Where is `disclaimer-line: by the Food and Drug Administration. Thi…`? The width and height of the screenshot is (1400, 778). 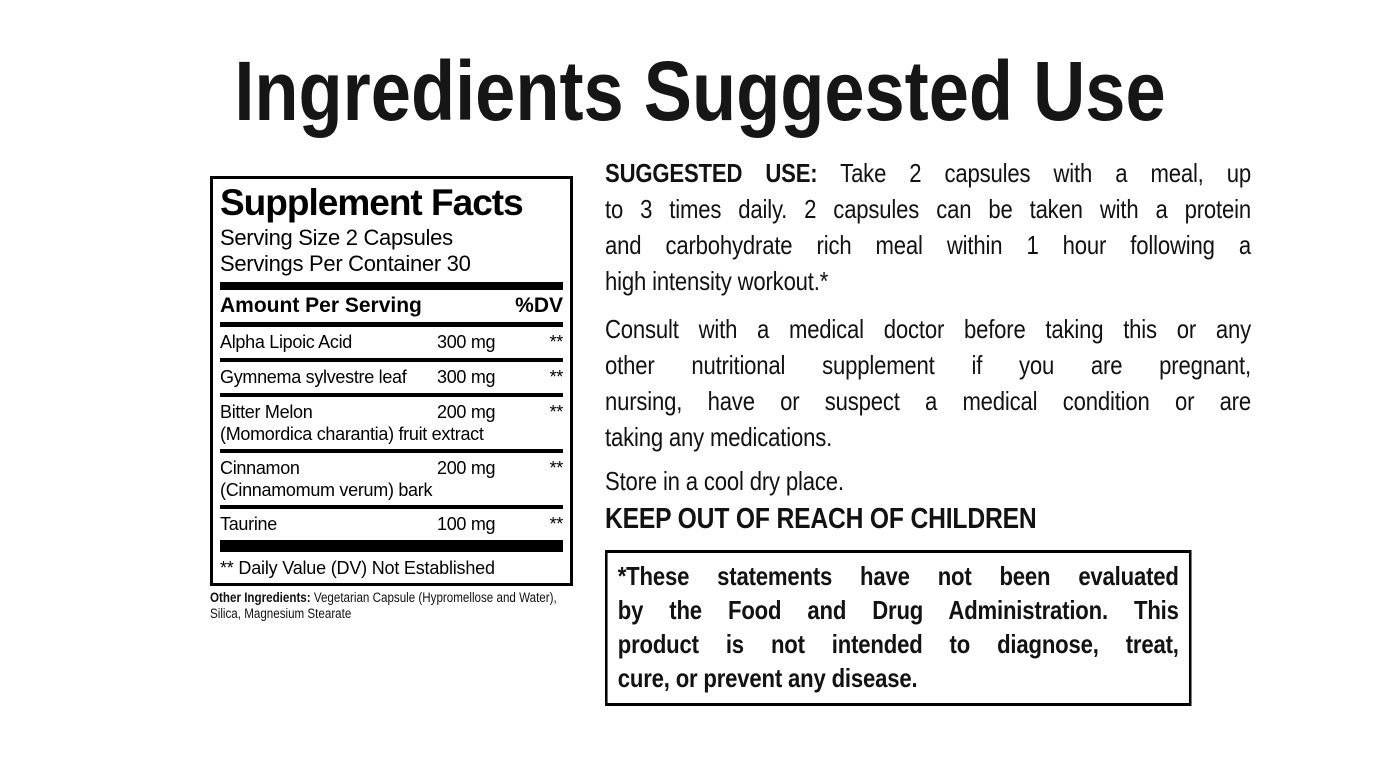 disclaimer-line: by the Food and Drug Administration. Thi… is located at coordinates (898, 610).